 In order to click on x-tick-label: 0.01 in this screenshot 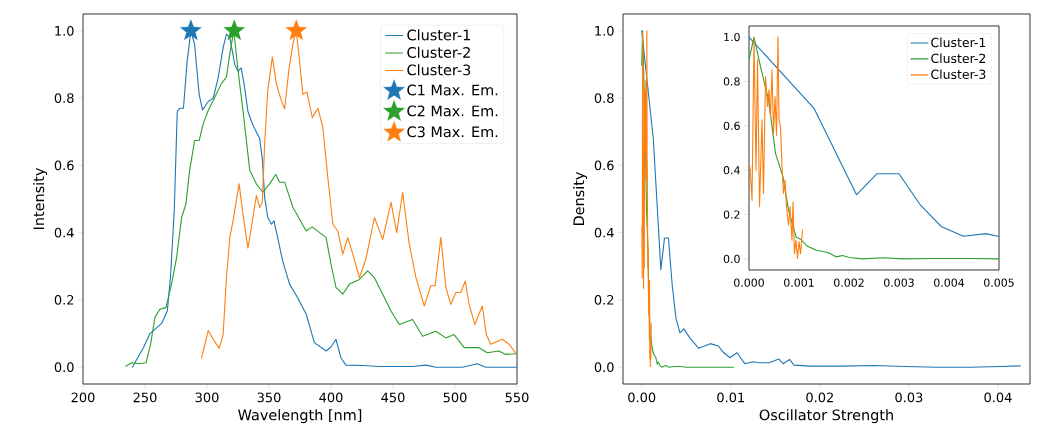, I will do `click(730, 397)`.